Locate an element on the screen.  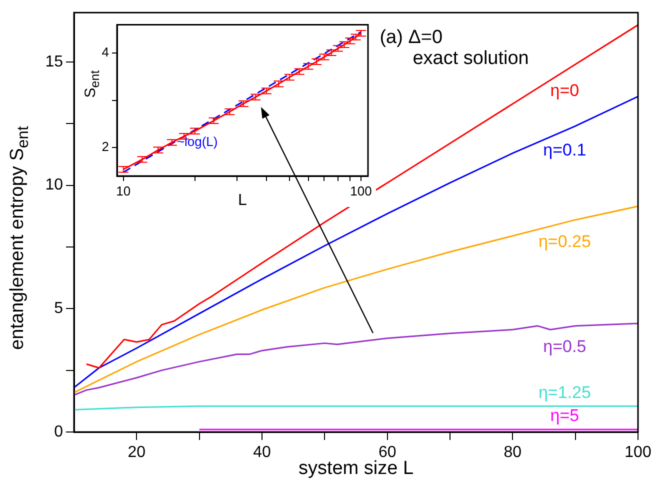
y-tick-label: 4 is located at coordinates (105, 52).